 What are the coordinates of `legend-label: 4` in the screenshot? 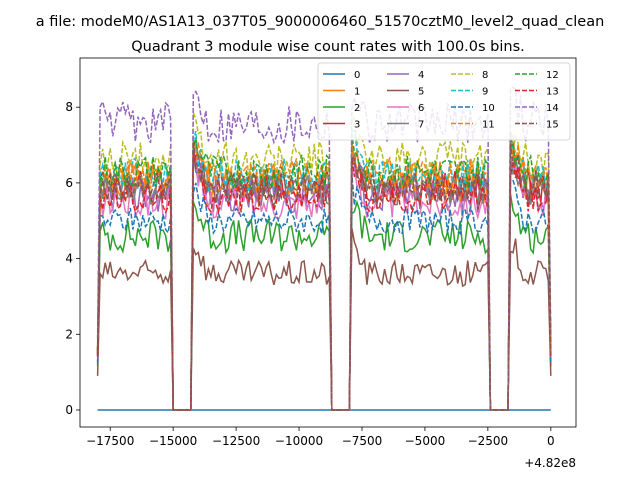 It's located at (421, 75).